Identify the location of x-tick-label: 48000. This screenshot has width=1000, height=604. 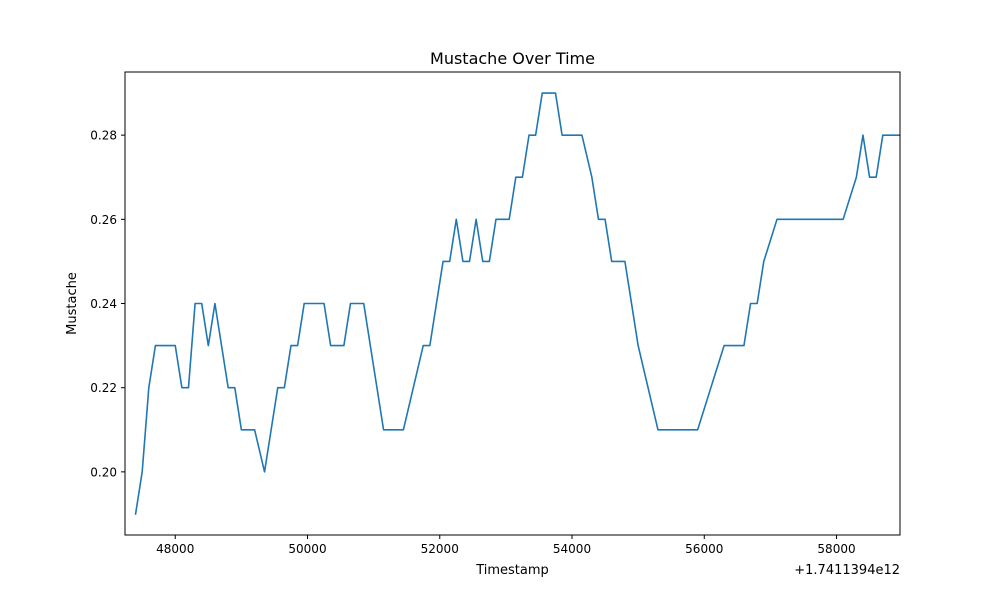
(175, 549).